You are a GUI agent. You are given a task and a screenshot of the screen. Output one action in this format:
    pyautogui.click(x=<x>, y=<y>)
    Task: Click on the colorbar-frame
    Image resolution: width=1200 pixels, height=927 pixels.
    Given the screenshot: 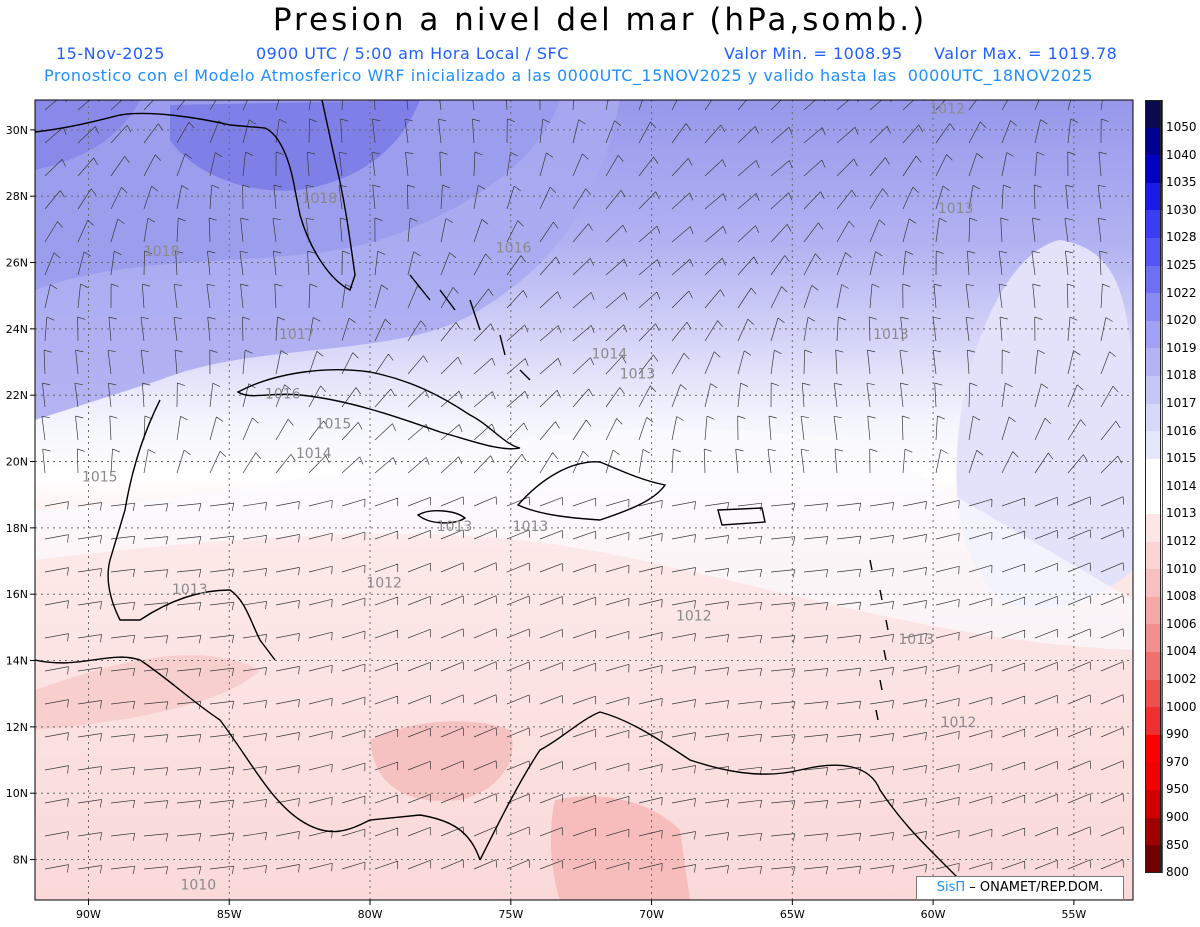 What is the action you would take?
    pyautogui.click(x=1153, y=486)
    